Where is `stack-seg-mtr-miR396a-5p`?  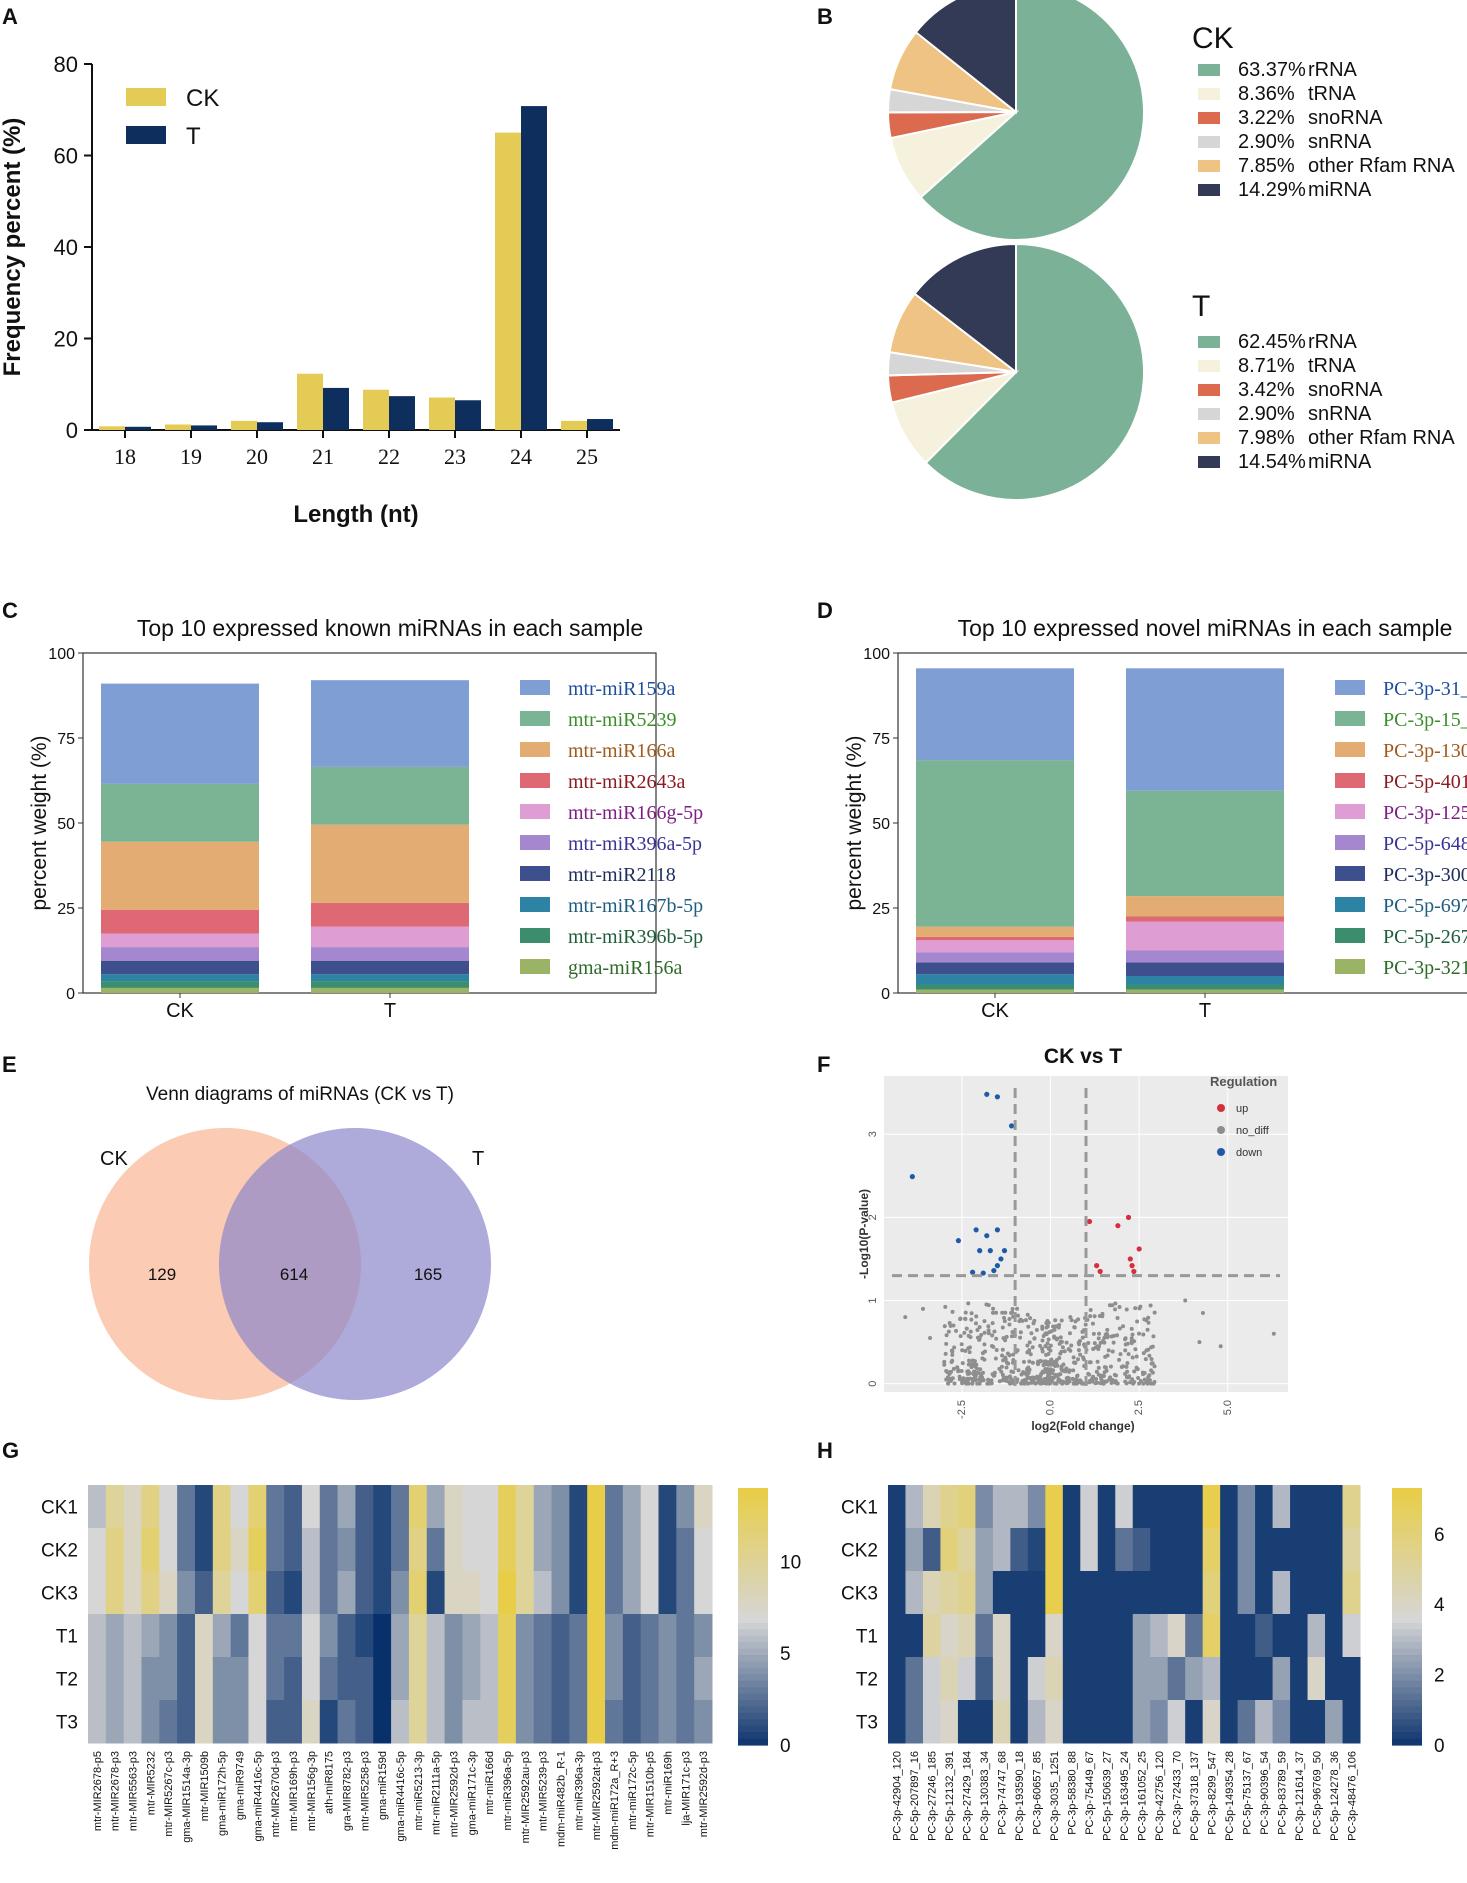 stack-seg-mtr-miR396a-5p is located at coordinates (390, 954).